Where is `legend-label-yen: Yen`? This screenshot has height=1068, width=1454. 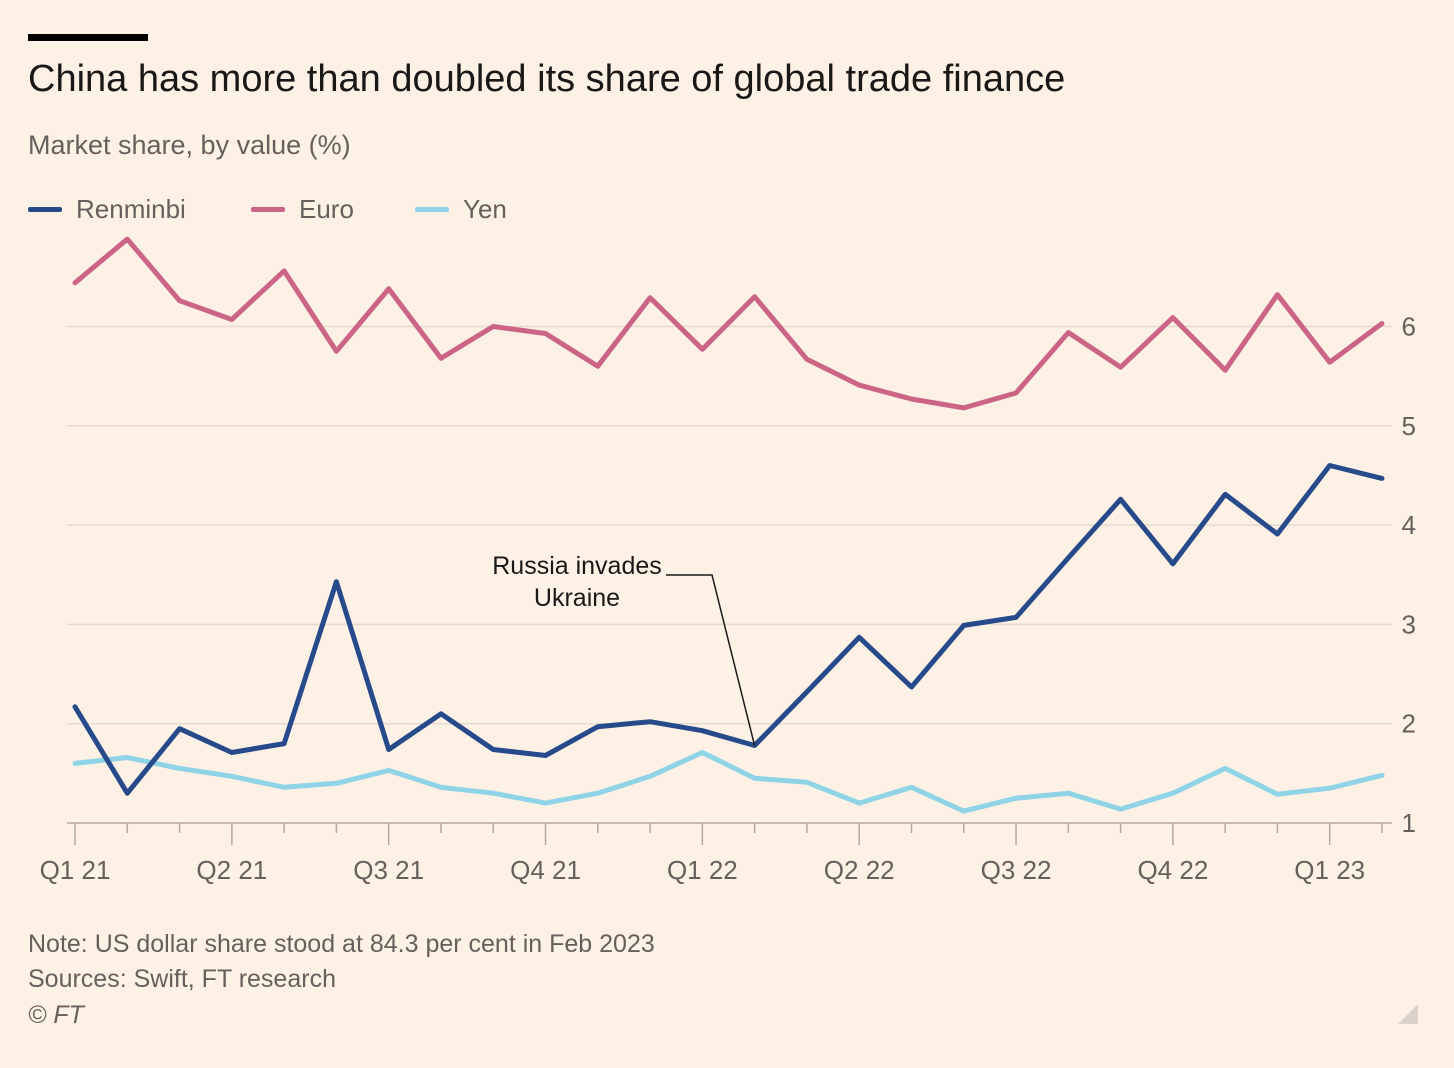
legend-label-yen: Yen is located at coordinates (485, 209).